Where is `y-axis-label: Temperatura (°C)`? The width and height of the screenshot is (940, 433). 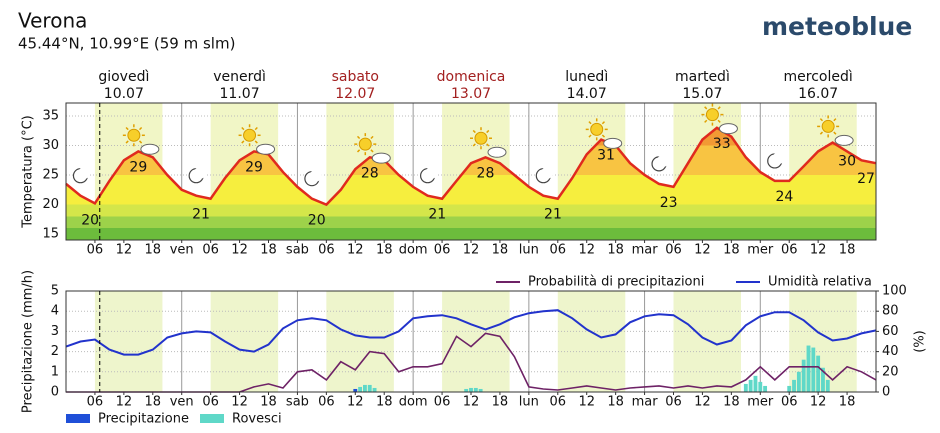
y-axis-label: Temperatura (°C) is located at coordinates (28, 171).